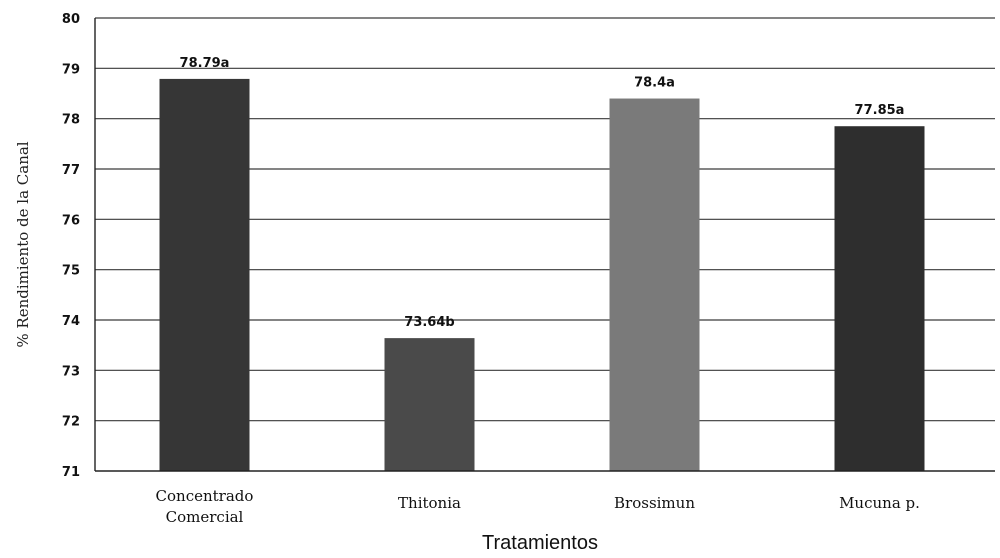 The width and height of the screenshot is (1000, 558). What do you see at coordinates (205, 506) in the screenshot?
I see `x-category-label: Concentrado Comercial` at bounding box center [205, 506].